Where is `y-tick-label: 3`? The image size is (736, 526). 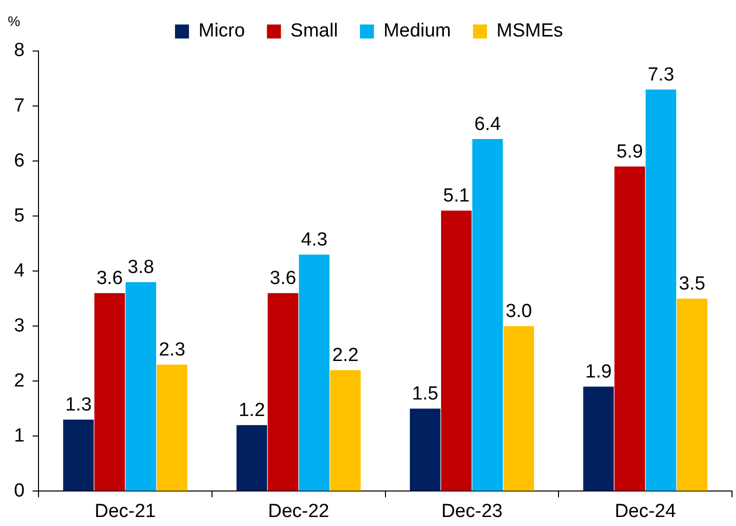
y-tick-label: 3 is located at coordinates (19, 325).